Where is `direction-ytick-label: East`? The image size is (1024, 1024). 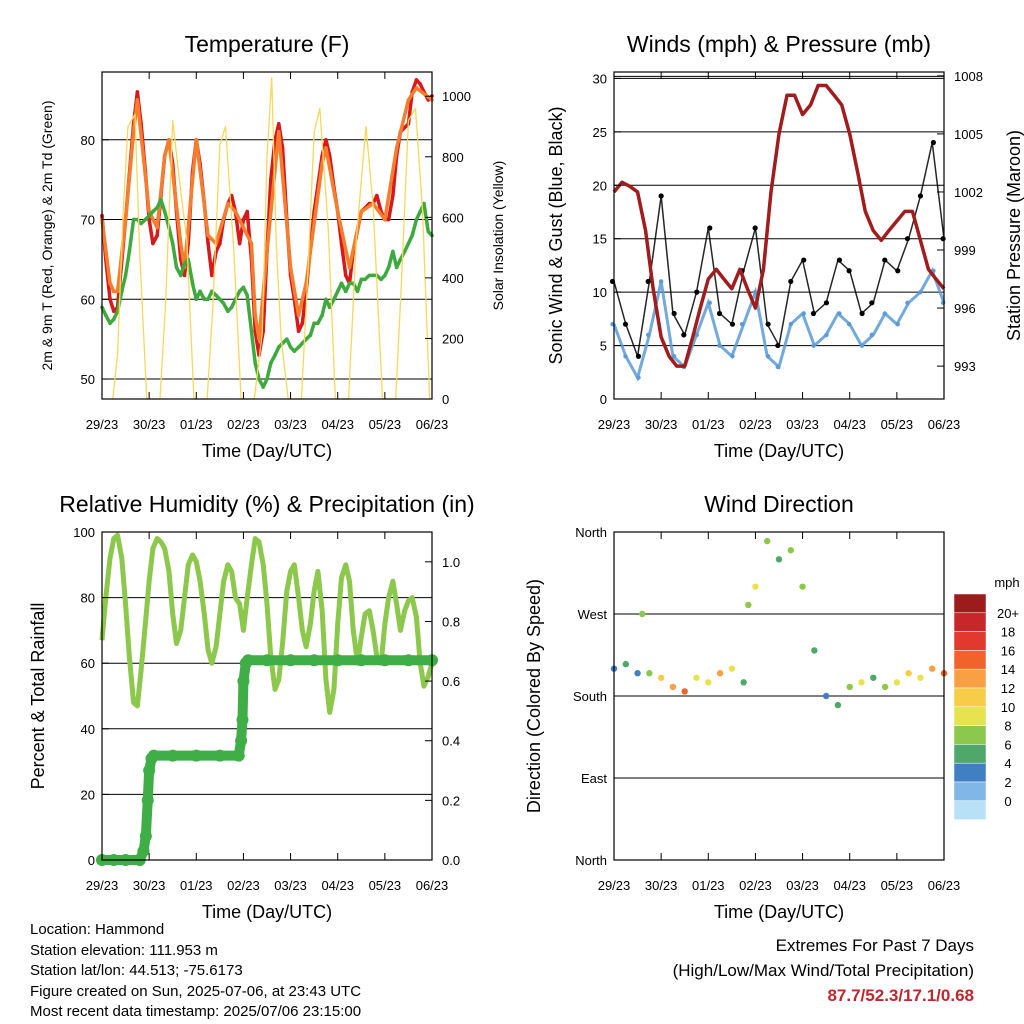 direction-ytick-label: East is located at coordinates (594, 778).